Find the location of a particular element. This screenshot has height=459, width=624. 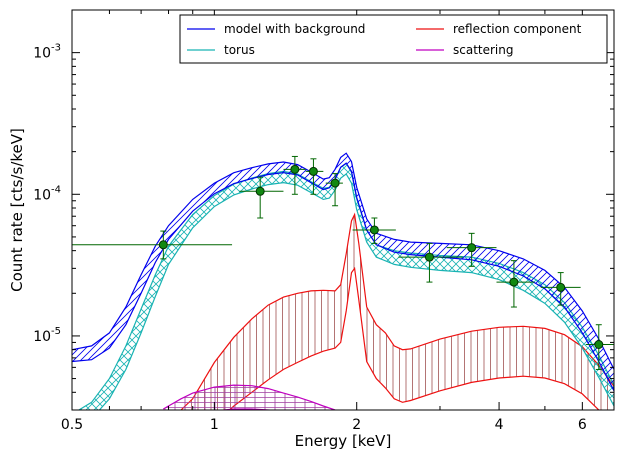

x-tick-label: 0.5 is located at coordinates (72, 425).